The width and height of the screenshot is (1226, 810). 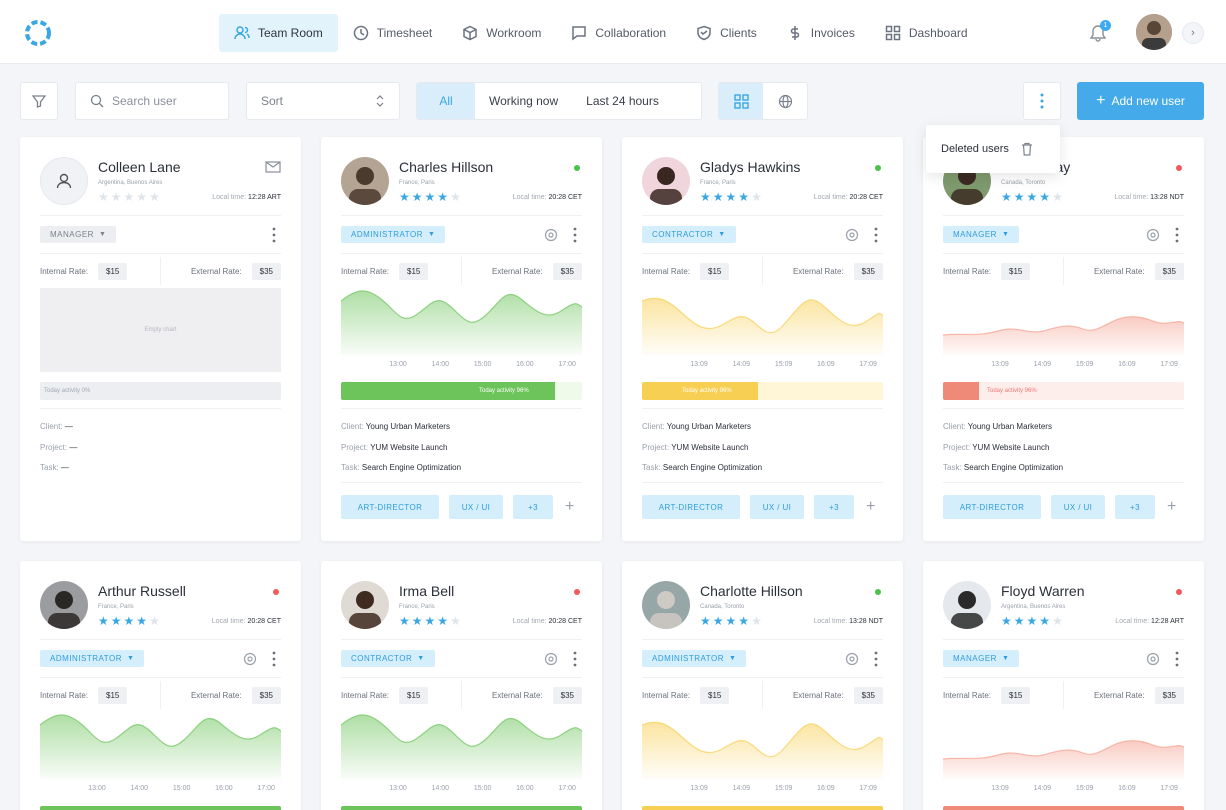 What do you see at coordinates (785, 101) in the screenshot?
I see `map-view-button` at bounding box center [785, 101].